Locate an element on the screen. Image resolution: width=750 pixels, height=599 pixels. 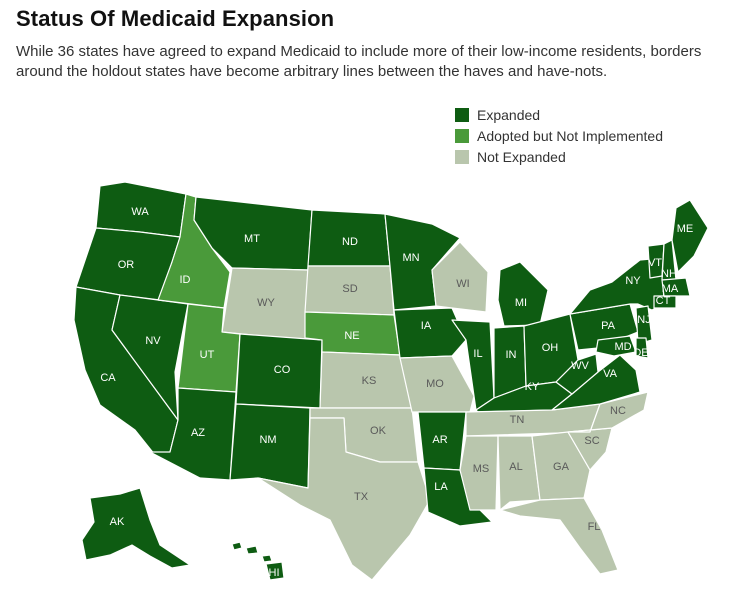
label-az: AZ is located at coordinates (198, 433).